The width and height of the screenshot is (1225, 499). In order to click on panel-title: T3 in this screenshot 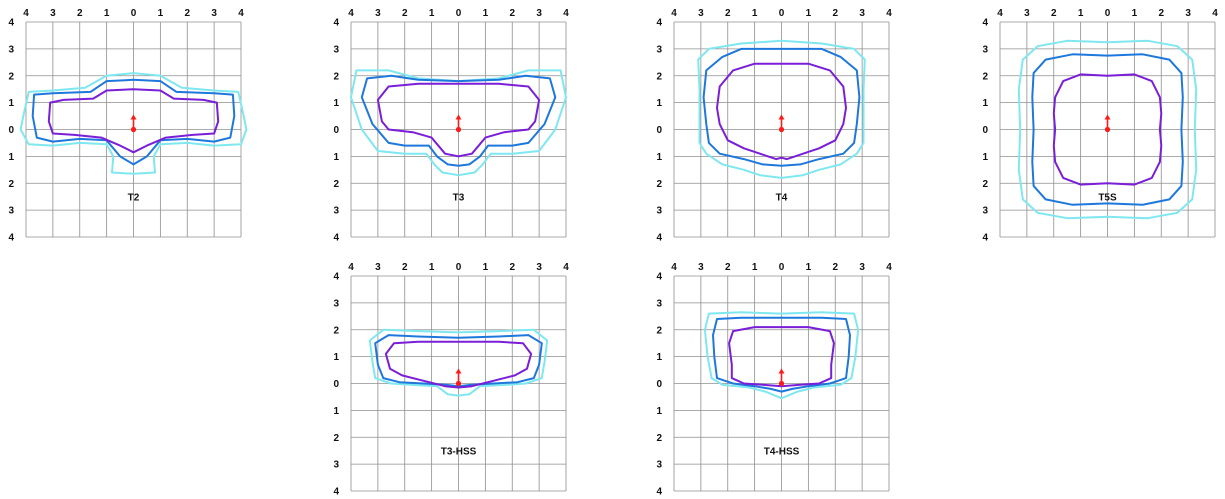, I will do `click(459, 198)`.